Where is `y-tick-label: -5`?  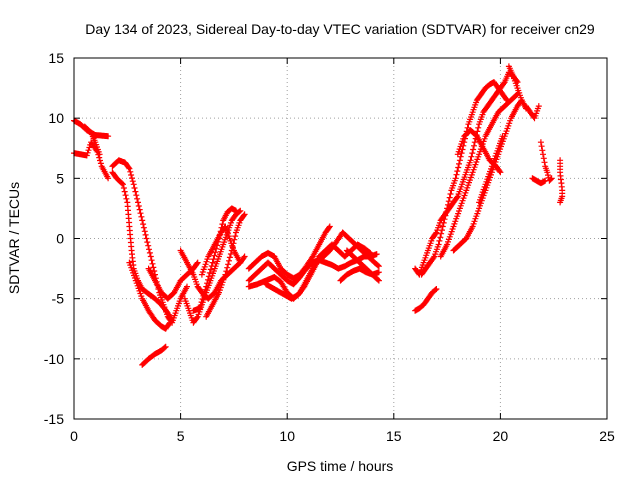 y-tick-label: -5 is located at coordinates (58, 299).